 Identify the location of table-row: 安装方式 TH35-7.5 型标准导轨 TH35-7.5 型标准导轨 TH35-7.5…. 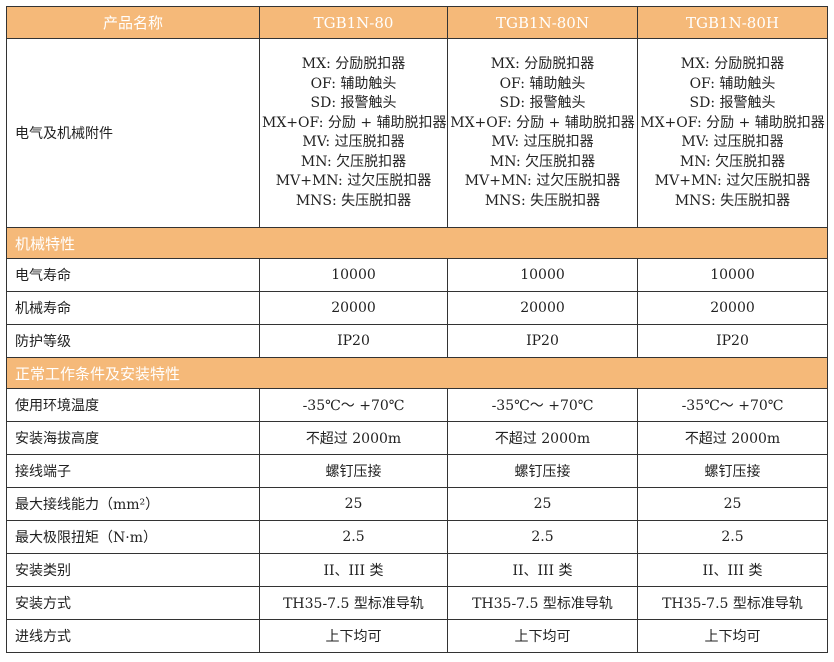
(417, 603).